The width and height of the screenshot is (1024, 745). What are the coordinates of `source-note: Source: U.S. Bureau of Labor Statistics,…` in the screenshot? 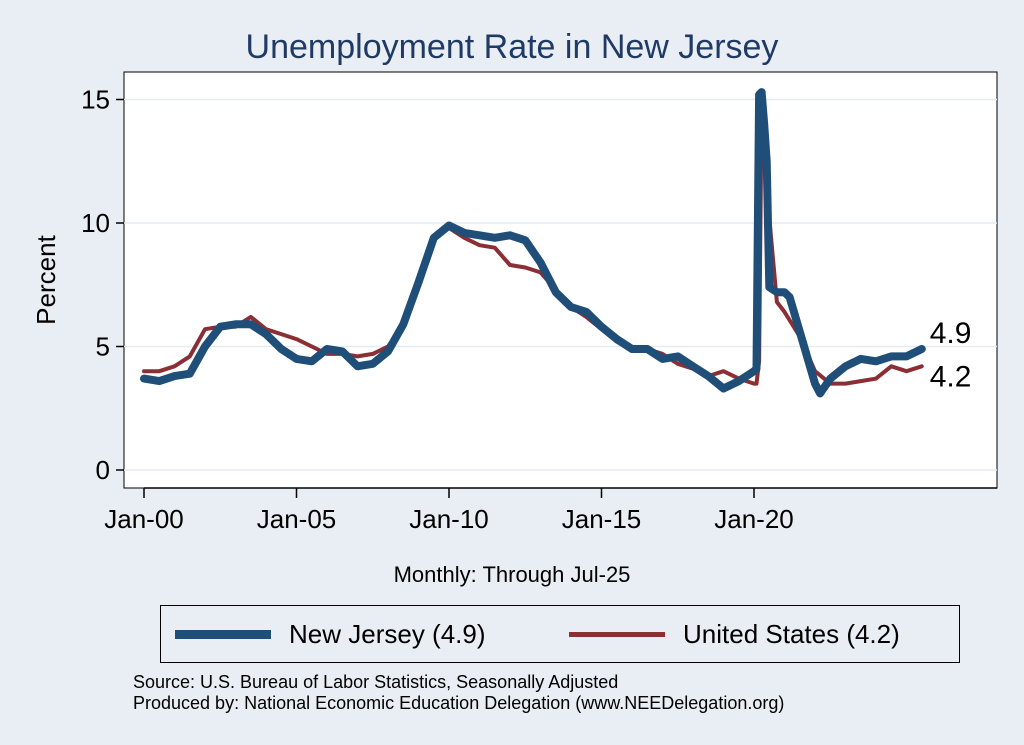 It's located at (458, 693).